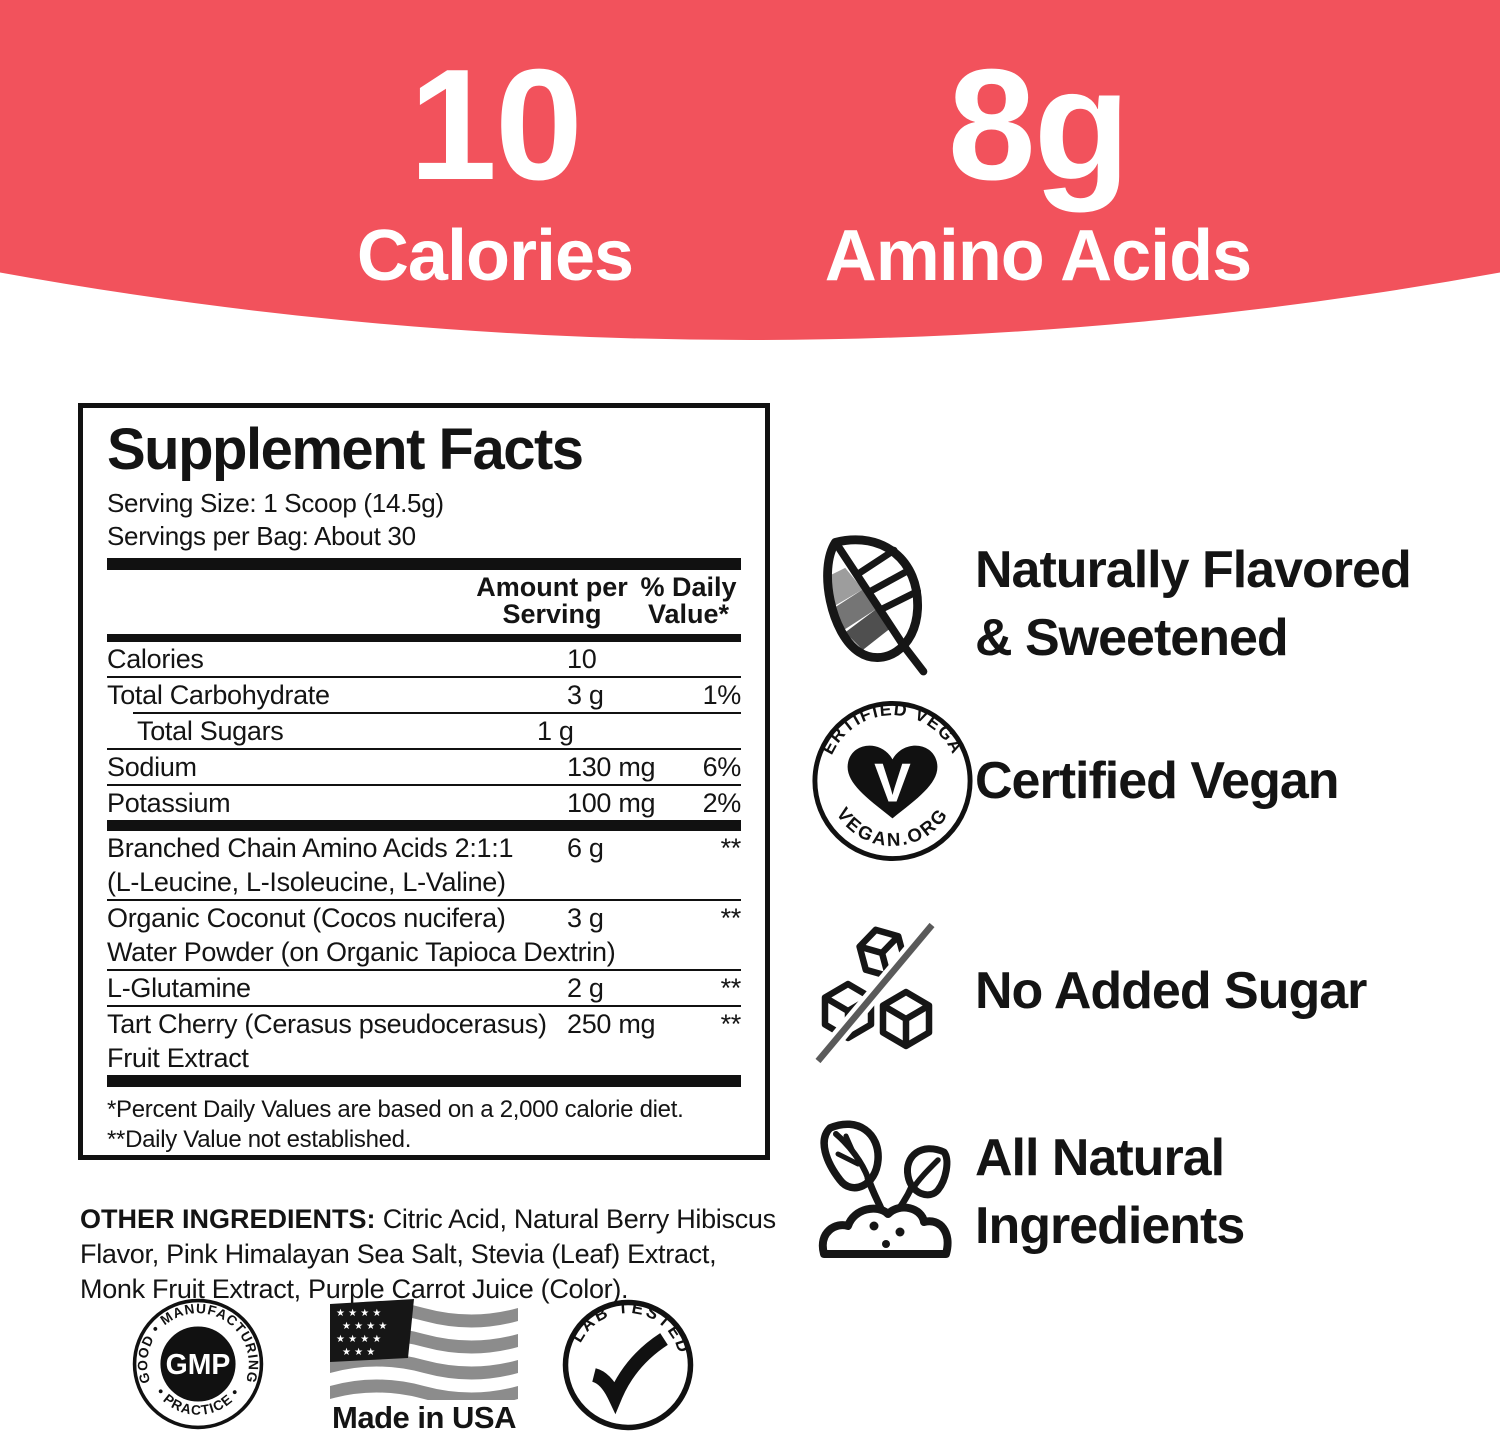  Describe the element at coordinates (424, 638) in the screenshot. I see `divider-medium` at that location.